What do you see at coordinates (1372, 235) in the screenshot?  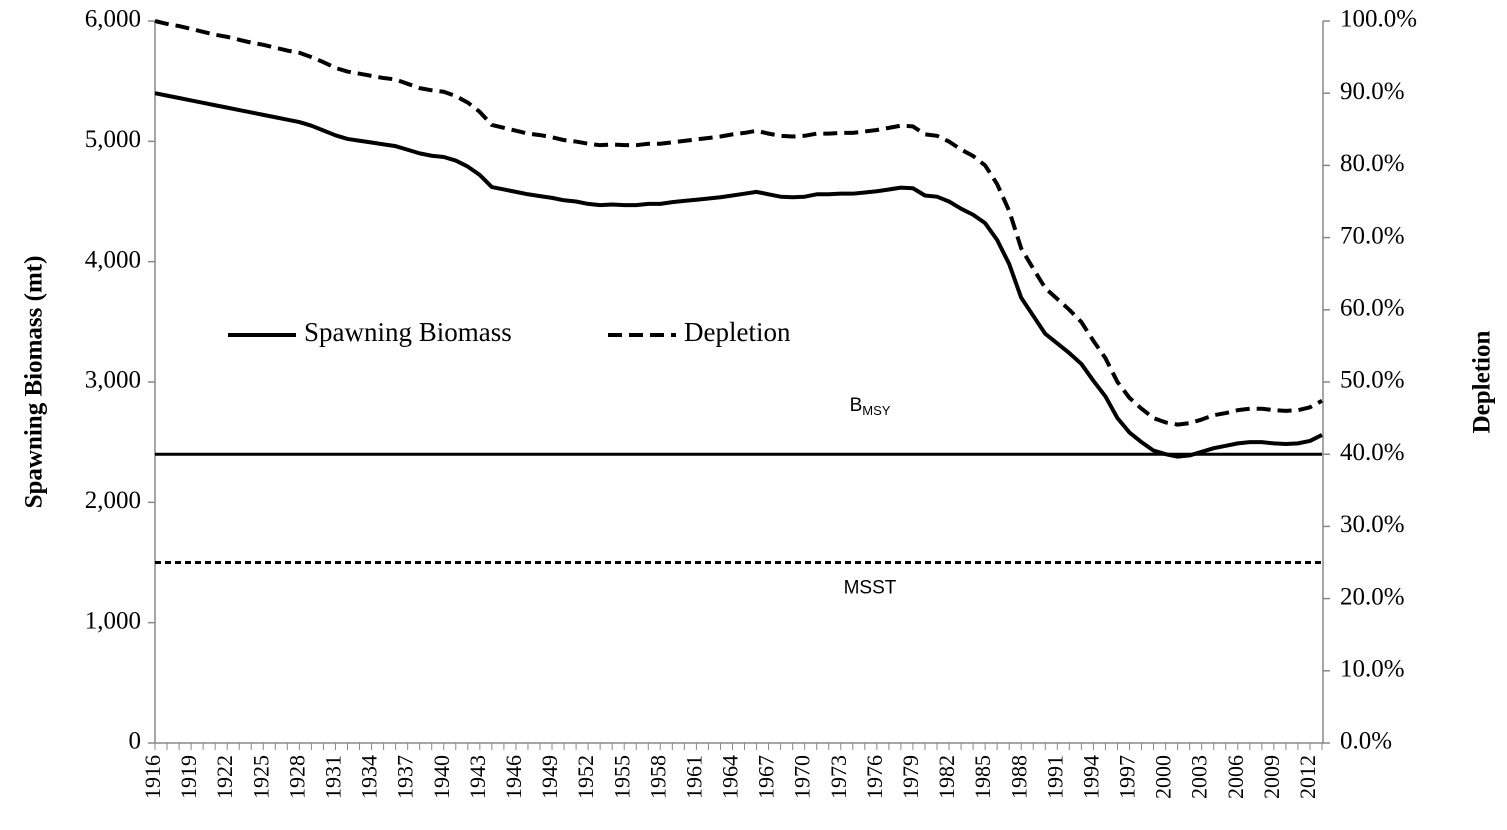 I see `y2-tick-label: 70.0%` at bounding box center [1372, 235].